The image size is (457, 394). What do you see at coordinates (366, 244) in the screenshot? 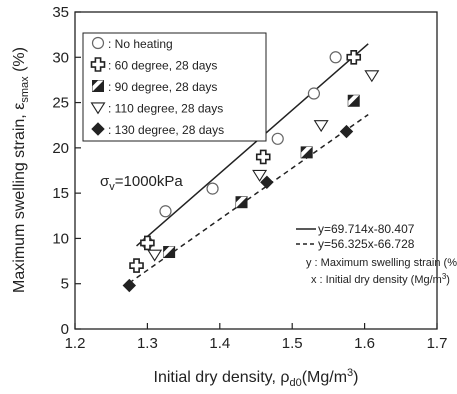
I see `equation-dashed-label: y=56.325x-66.728` at bounding box center [366, 244].